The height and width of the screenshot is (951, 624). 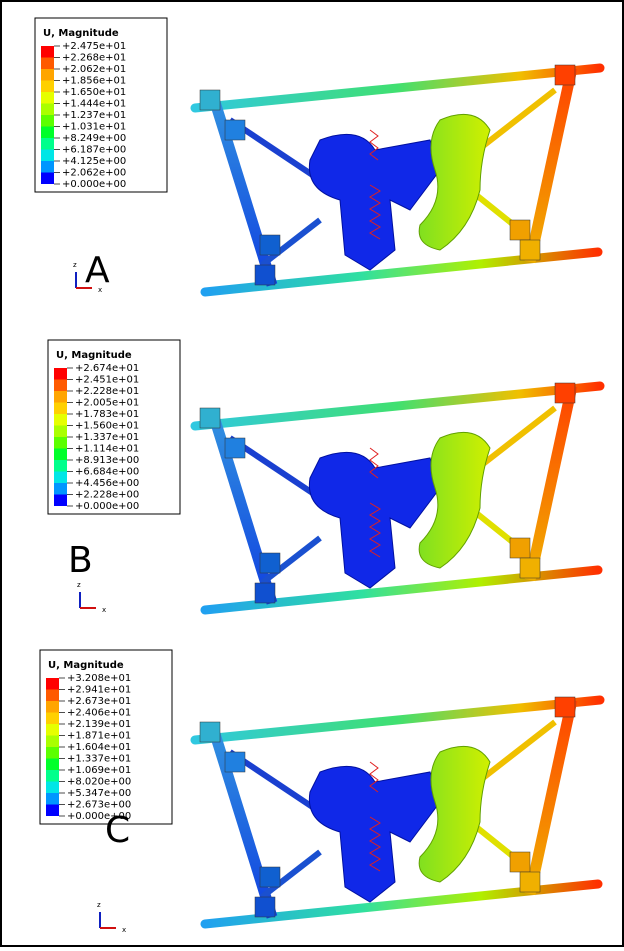 What do you see at coordinates (94, 138) in the screenshot?
I see `legend-label: +8.249e+00` at bounding box center [94, 138].